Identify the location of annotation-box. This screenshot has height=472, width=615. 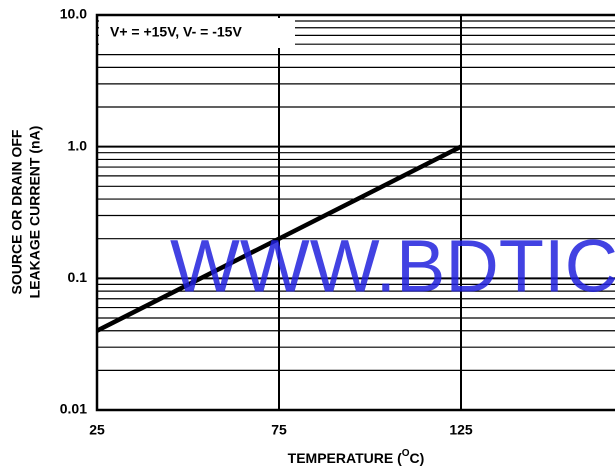
(197, 33).